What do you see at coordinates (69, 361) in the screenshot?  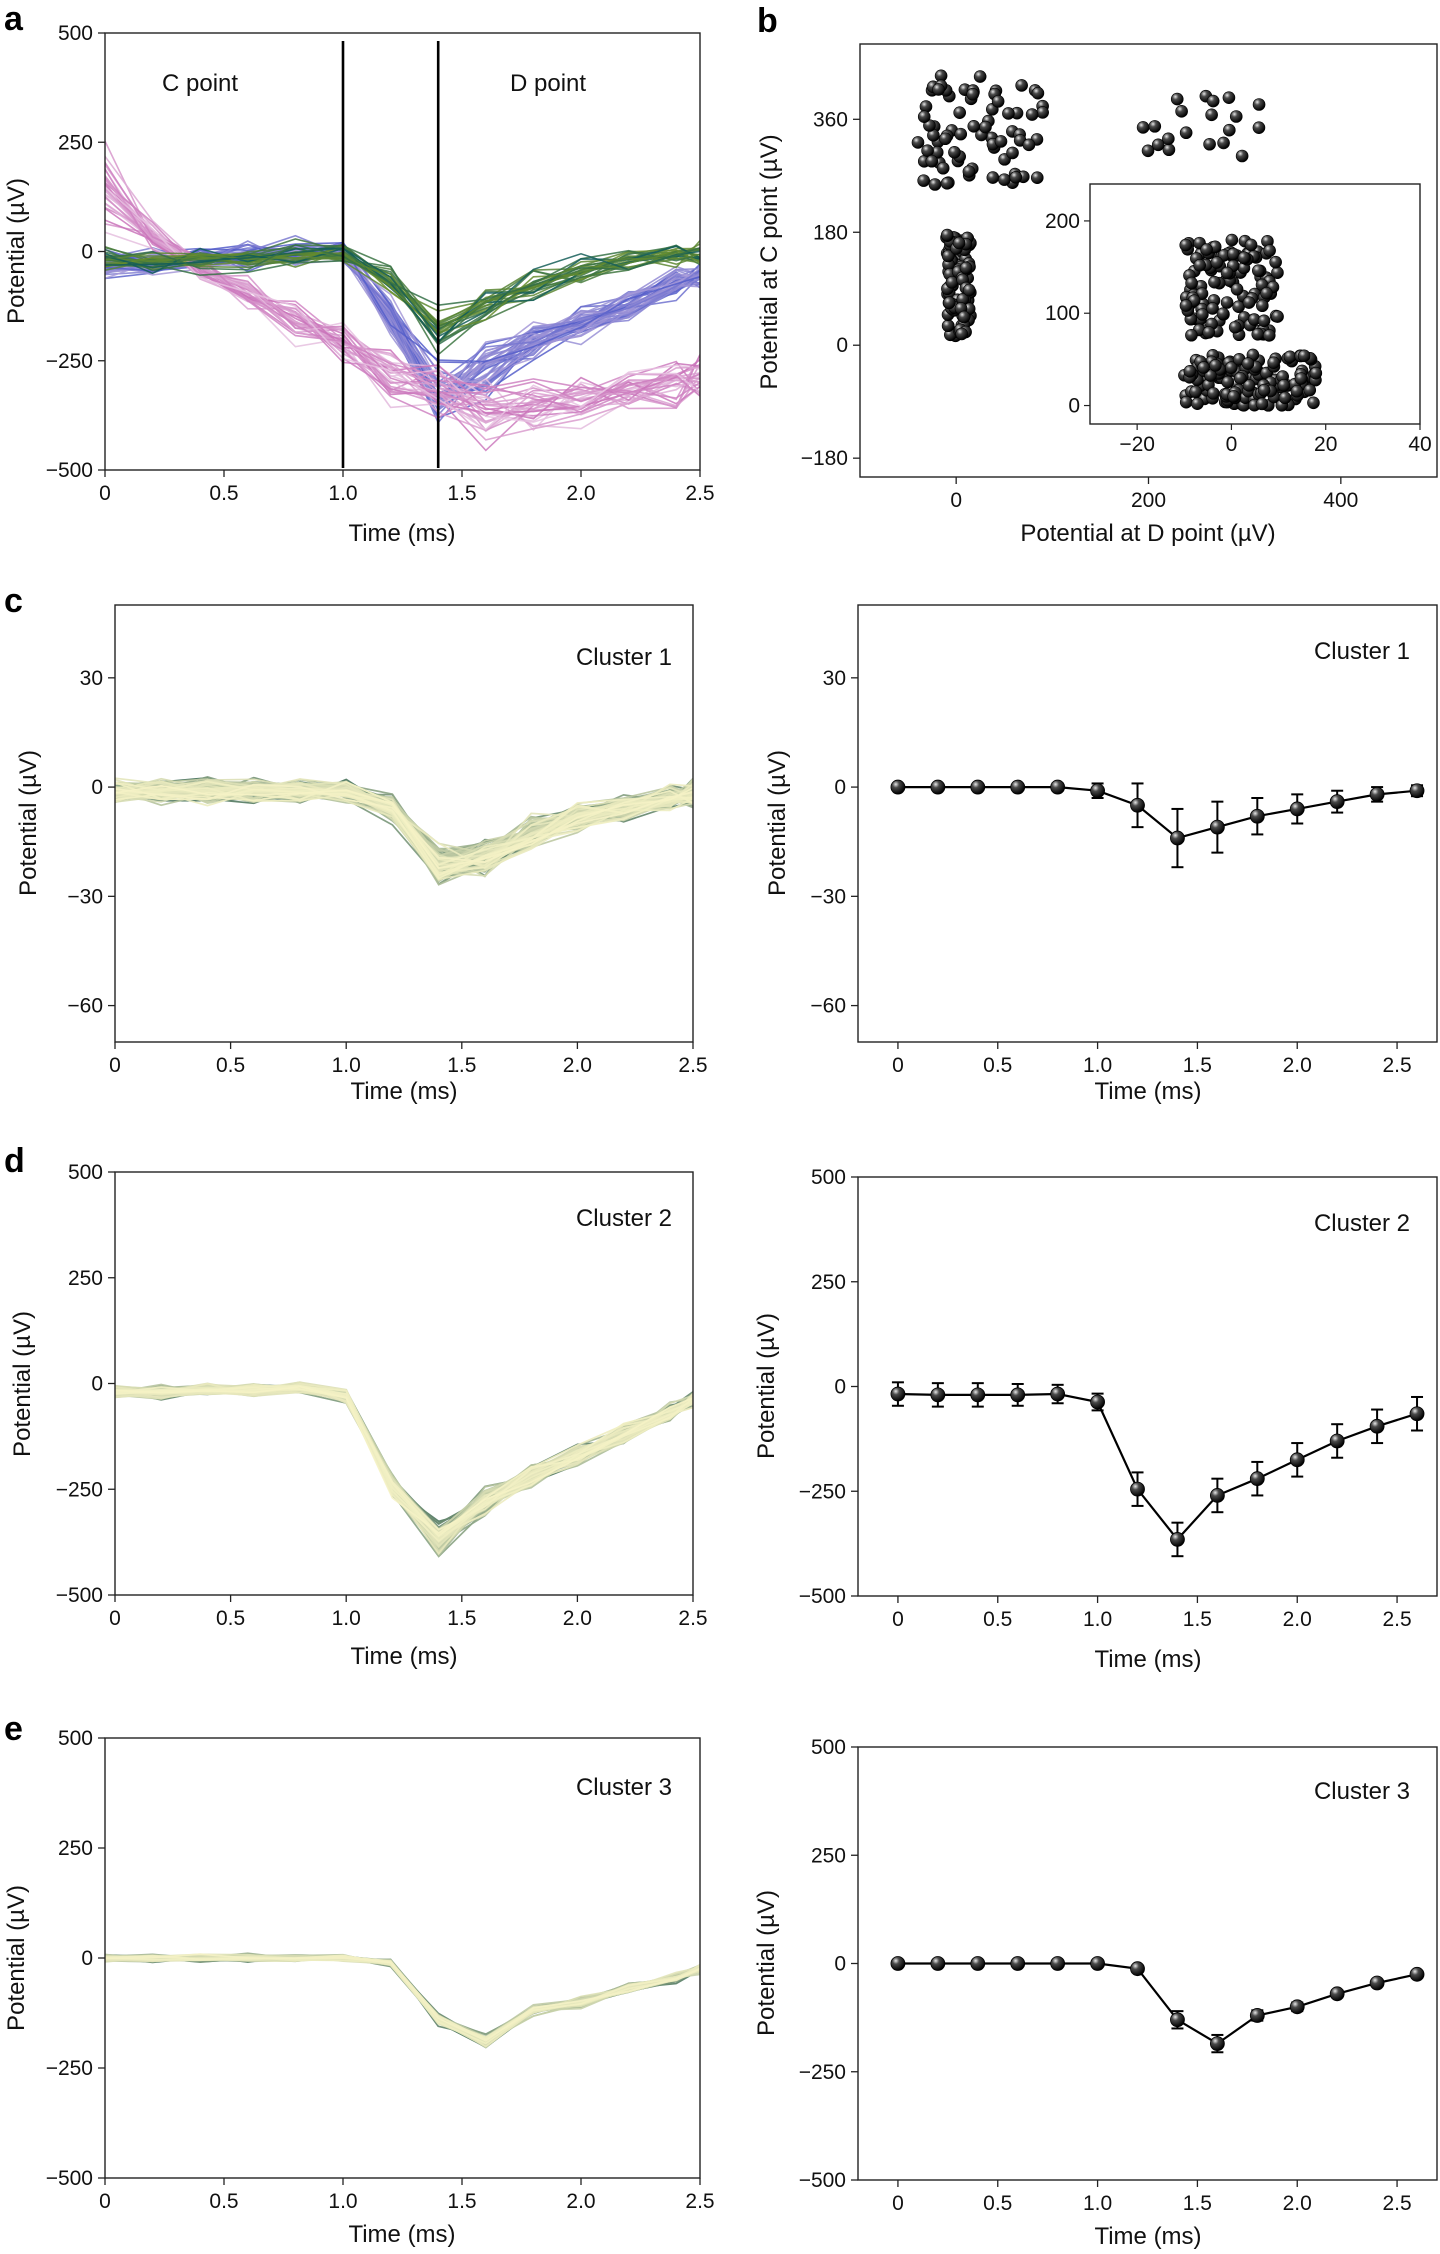 I see `panel-a-ytick-label: −250` at bounding box center [69, 361].